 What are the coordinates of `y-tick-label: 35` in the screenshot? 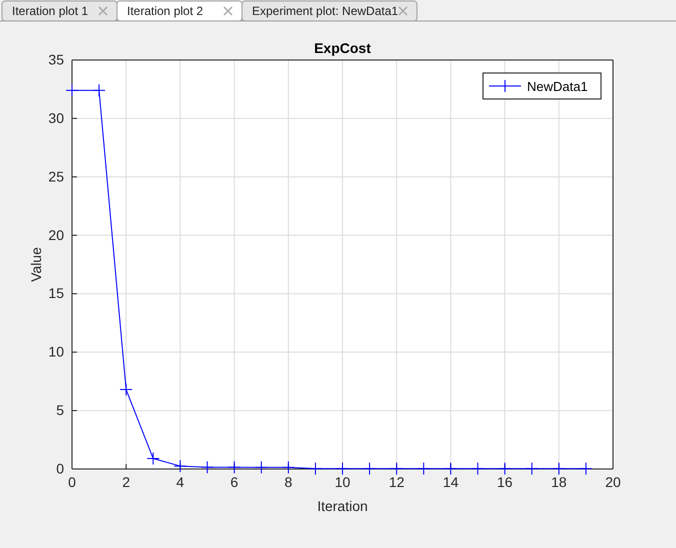 It's located at (56, 59).